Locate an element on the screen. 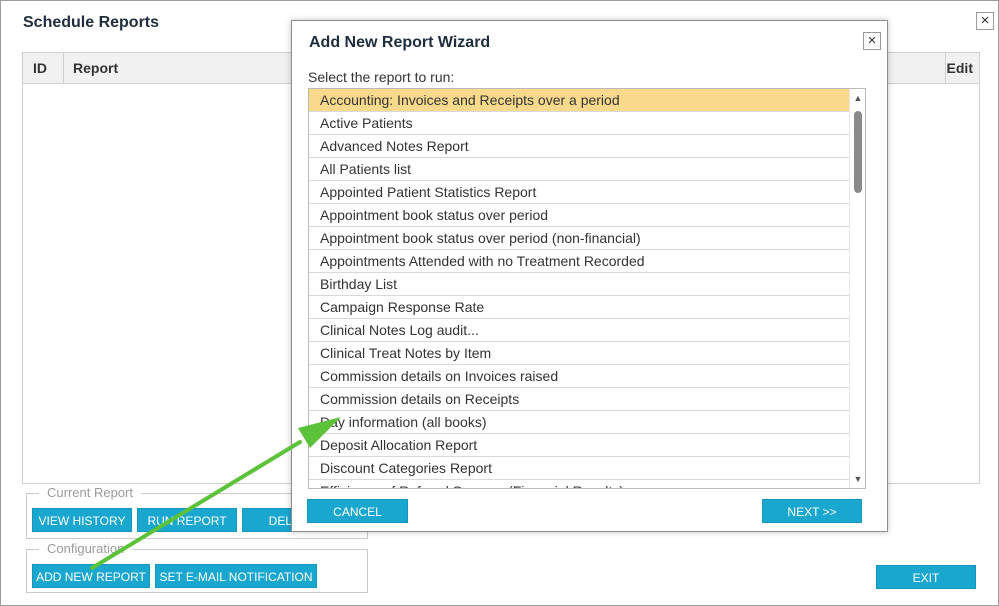 The width and height of the screenshot is (999, 606). report-list-item: Discount Categories Report is located at coordinates (579, 468).